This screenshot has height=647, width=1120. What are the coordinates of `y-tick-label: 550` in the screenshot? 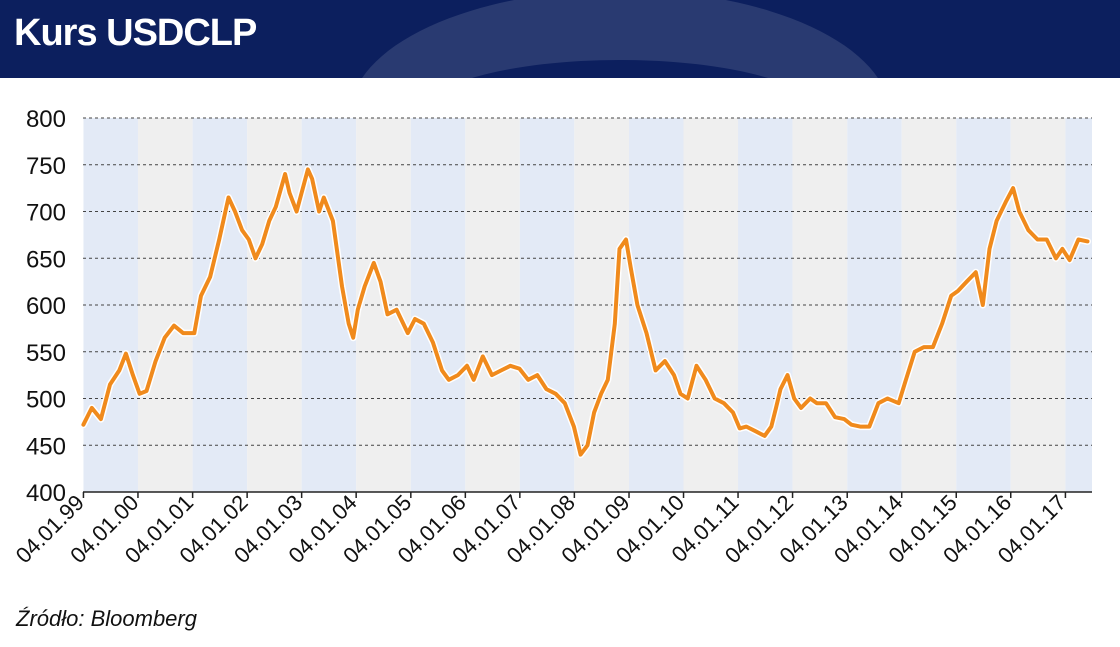 It's located at (46, 353).